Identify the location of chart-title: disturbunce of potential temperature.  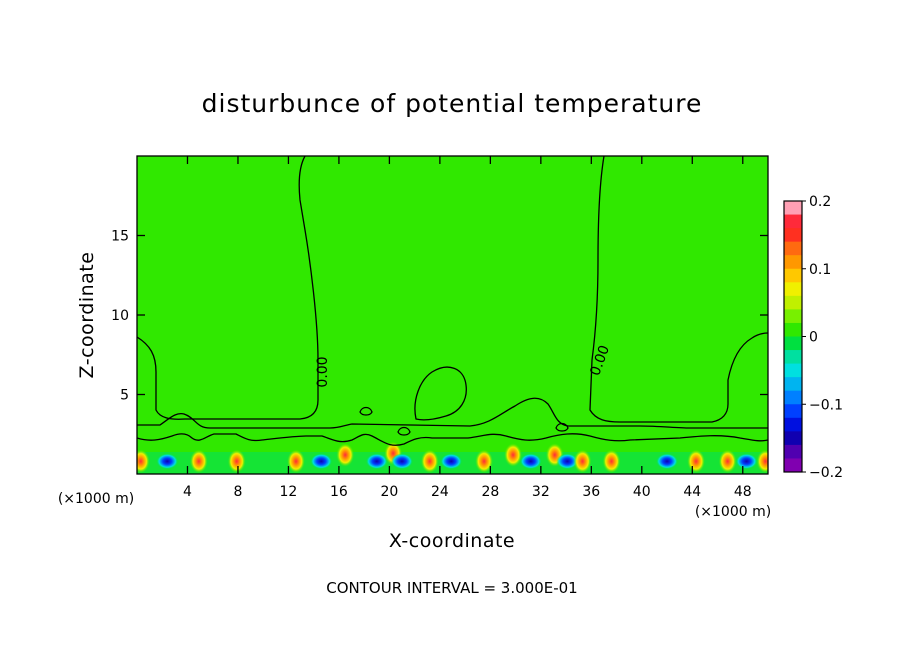
(452, 103).